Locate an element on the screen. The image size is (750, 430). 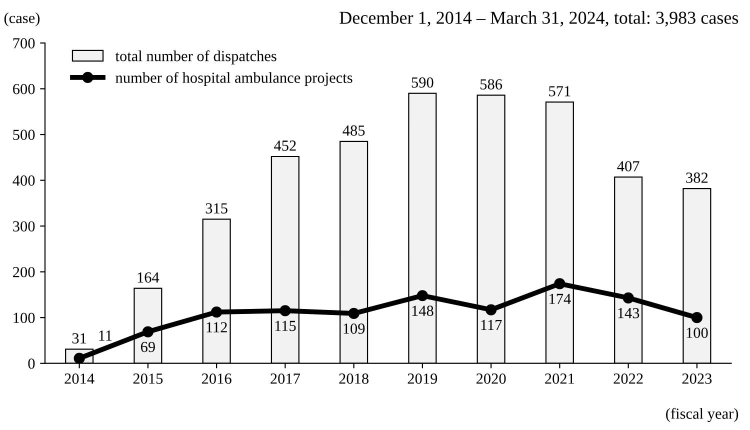
data-label: 143 is located at coordinates (629, 313).